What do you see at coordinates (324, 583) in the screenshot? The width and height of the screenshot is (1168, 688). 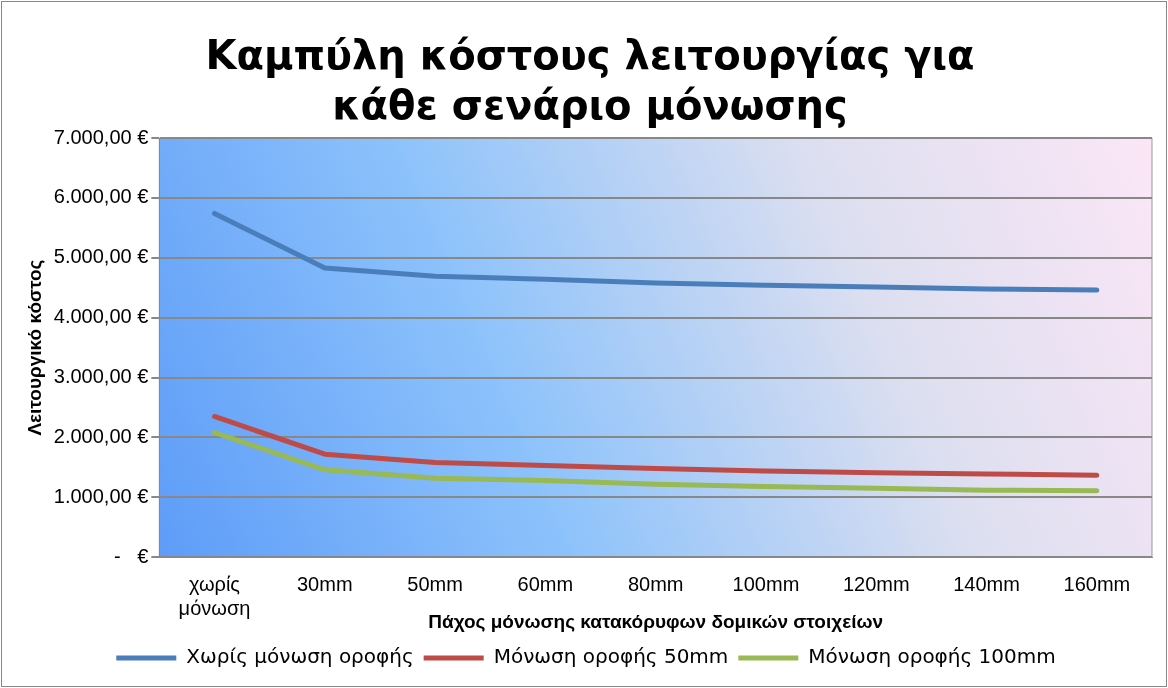 I see `x-tick-label: 30mm` at bounding box center [324, 583].